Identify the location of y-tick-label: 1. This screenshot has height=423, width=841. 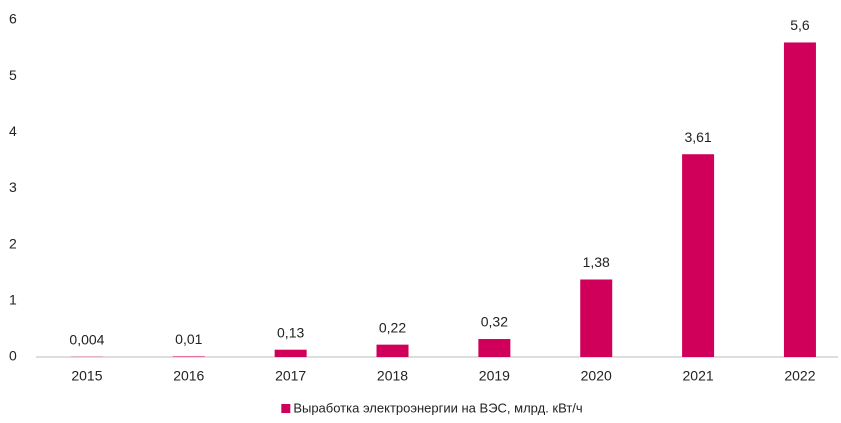
(13, 300).